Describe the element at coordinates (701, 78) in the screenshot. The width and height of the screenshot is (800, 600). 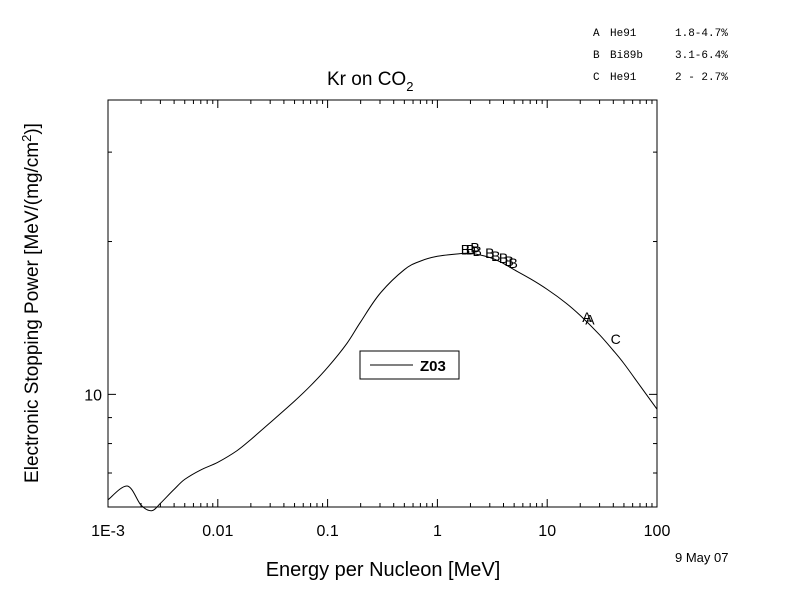
I see `source-range: 2 - 2.7%` at that location.